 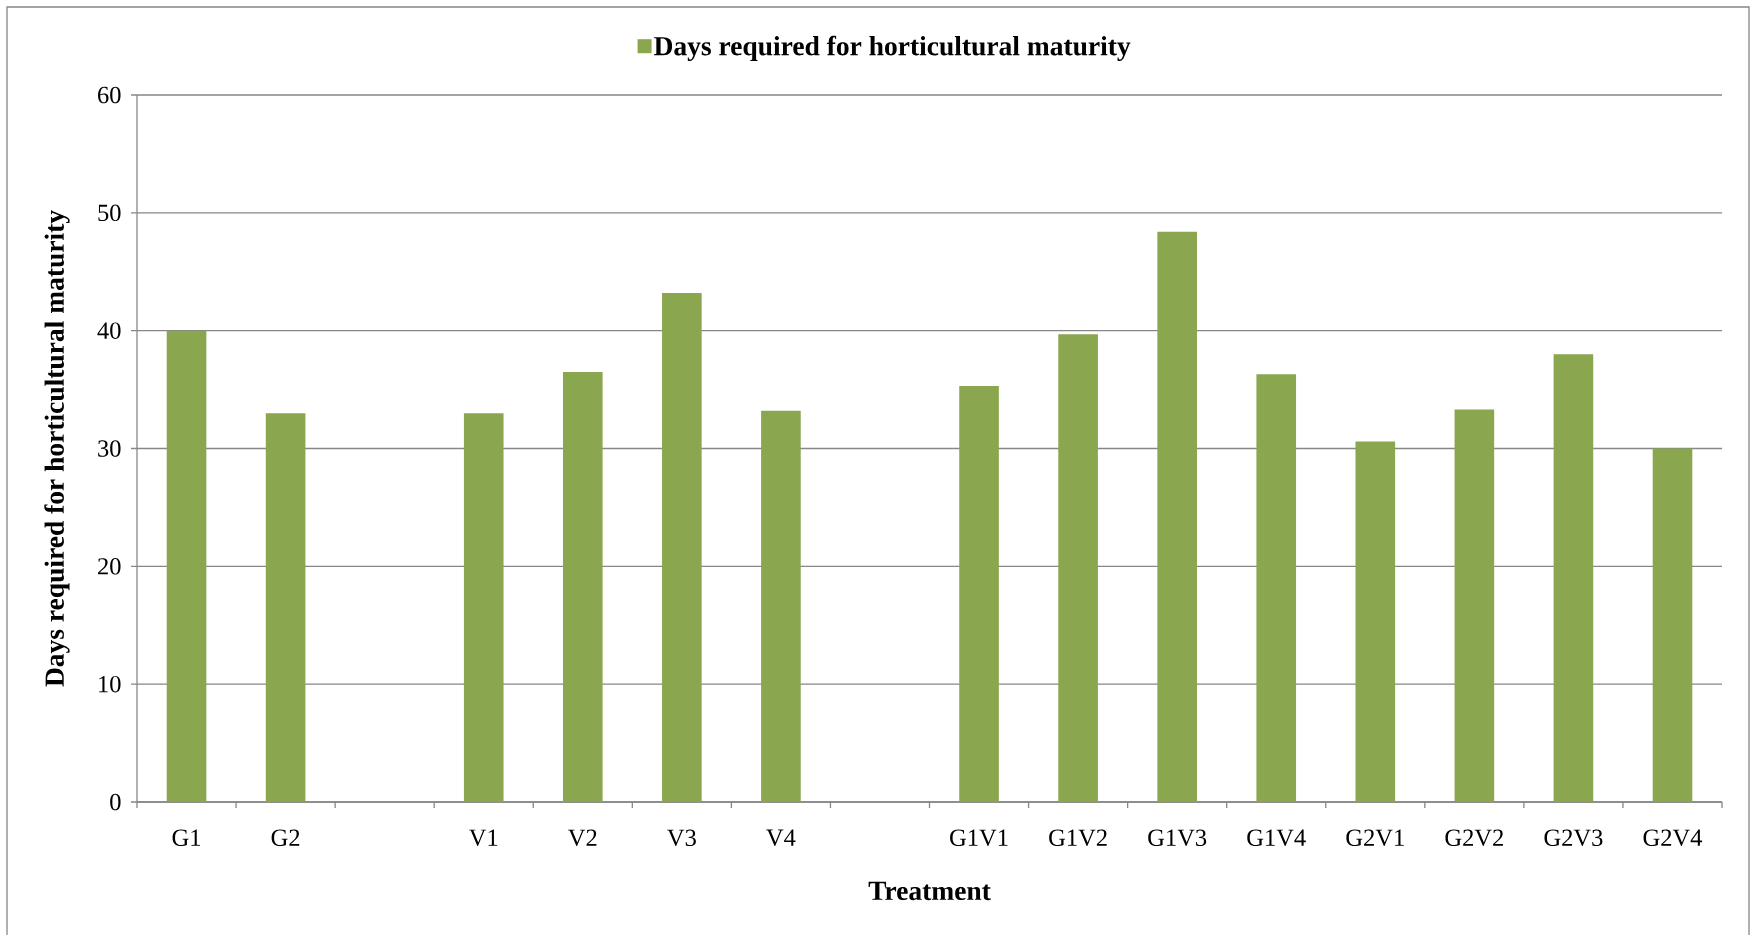 I want to click on x-axis-title: Treatment, so click(x=929, y=891).